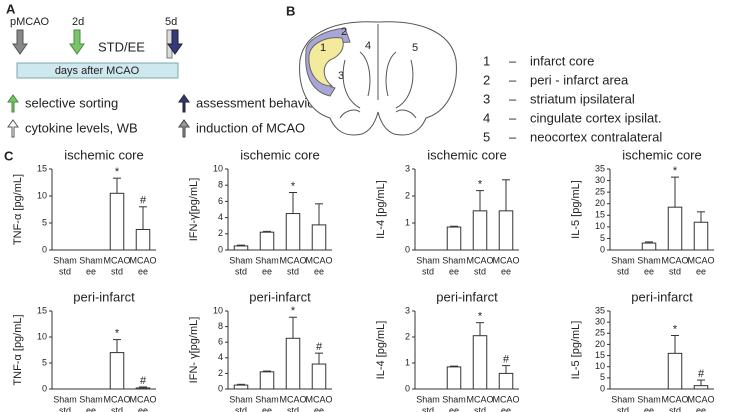 This screenshot has height=412, width=745. I want to click on legend-text: infarct core, so click(562, 60).